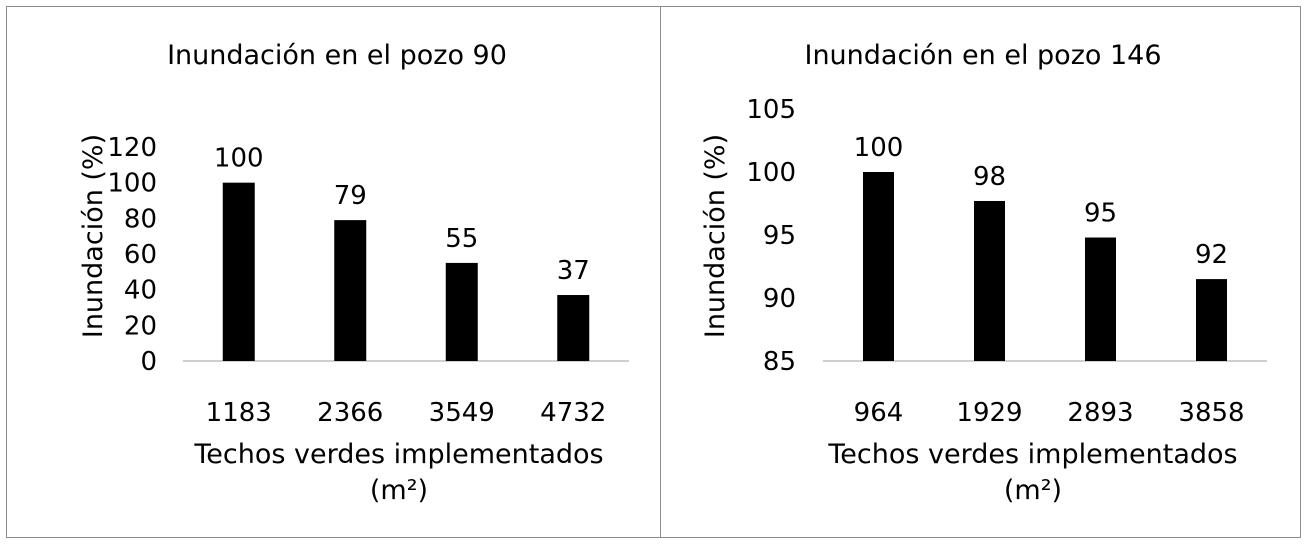  Describe the element at coordinates (350, 413) in the screenshot. I see `x-tick-label: 2366` at that location.